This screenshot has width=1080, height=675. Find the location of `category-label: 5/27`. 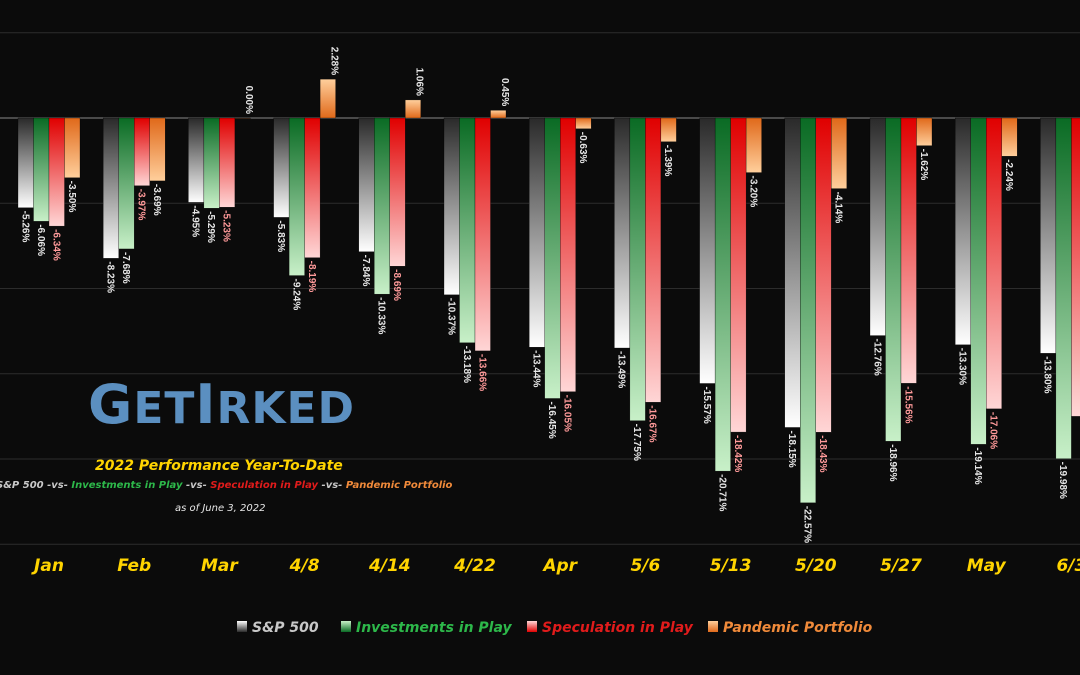

category-label: 5/27 is located at coordinates (901, 566).